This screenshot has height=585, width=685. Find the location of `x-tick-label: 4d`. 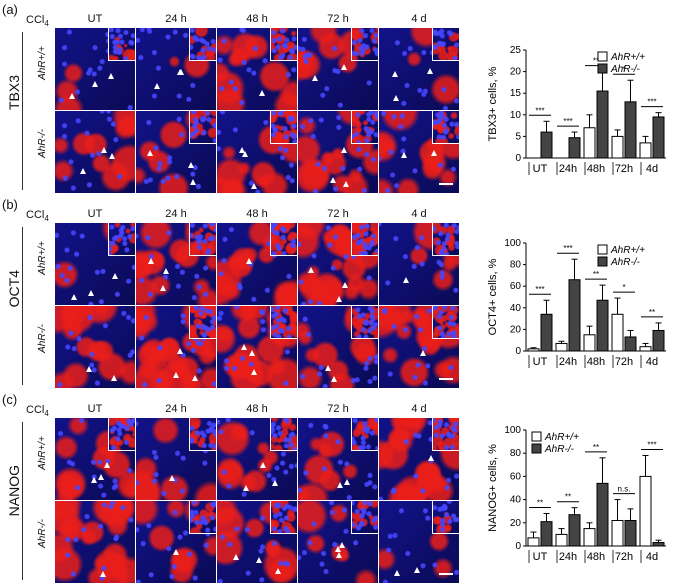

x-tick-label: 4d is located at coordinates (652, 362).